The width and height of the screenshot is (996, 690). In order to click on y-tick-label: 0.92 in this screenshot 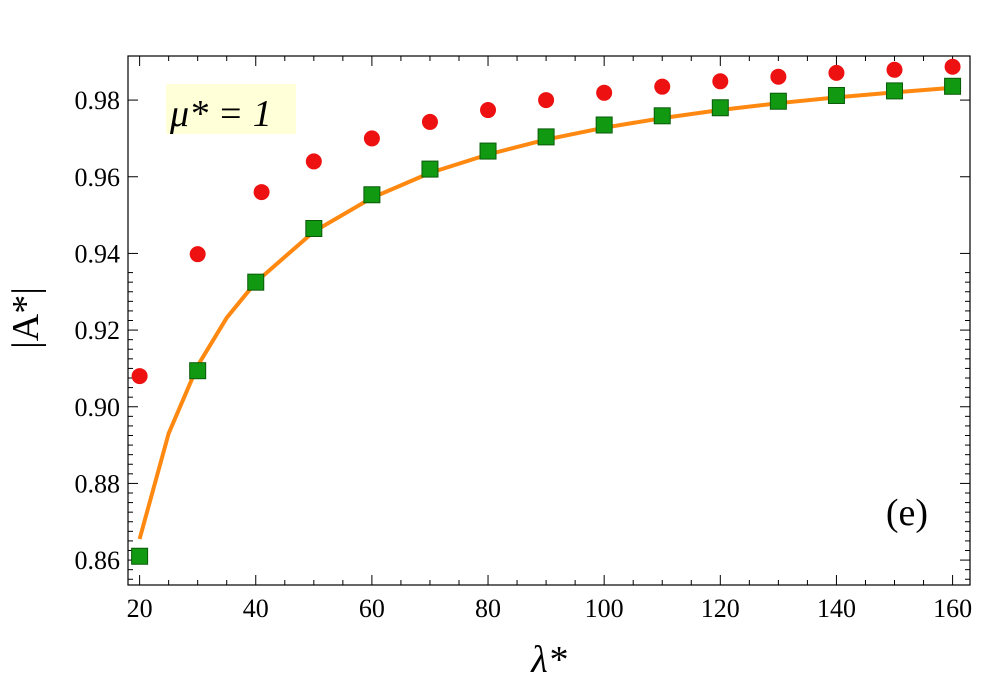, I will do `click(98, 330)`.